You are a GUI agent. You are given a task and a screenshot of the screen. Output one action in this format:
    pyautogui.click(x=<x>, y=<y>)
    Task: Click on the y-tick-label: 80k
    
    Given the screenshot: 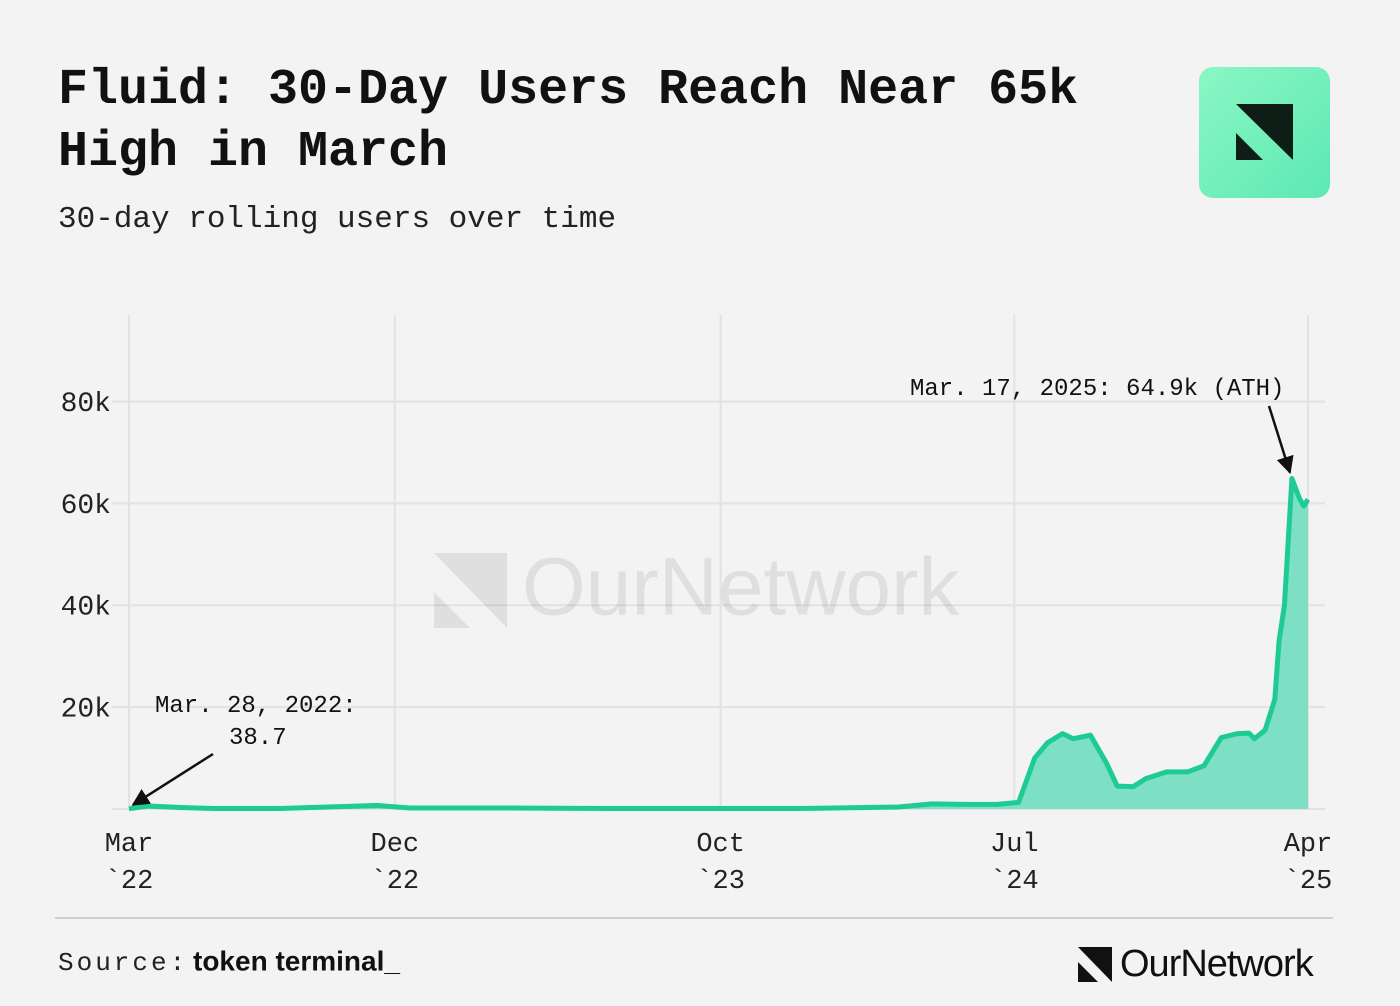 What is the action you would take?
    pyautogui.click(x=86, y=404)
    